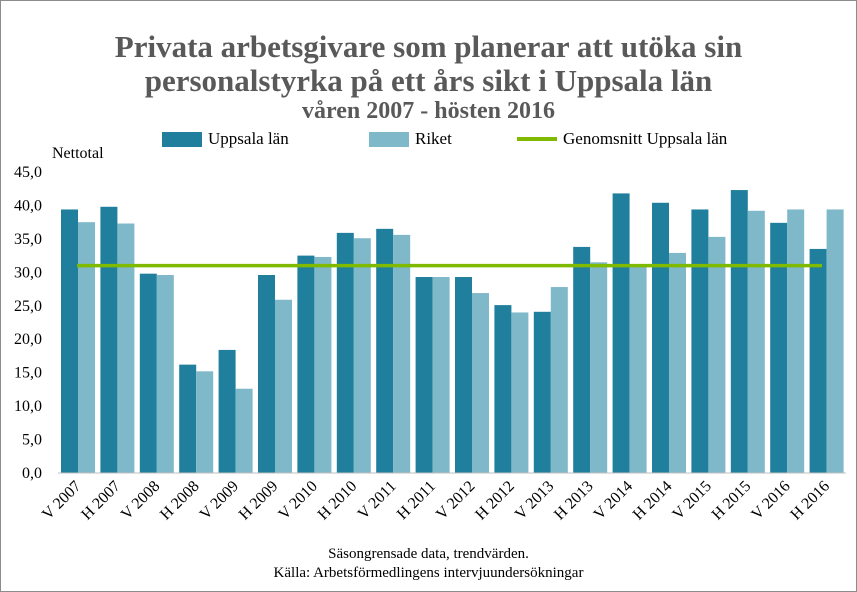  Describe the element at coordinates (810, 501) in the screenshot. I see `x-tick-label: H 2016` at that location.